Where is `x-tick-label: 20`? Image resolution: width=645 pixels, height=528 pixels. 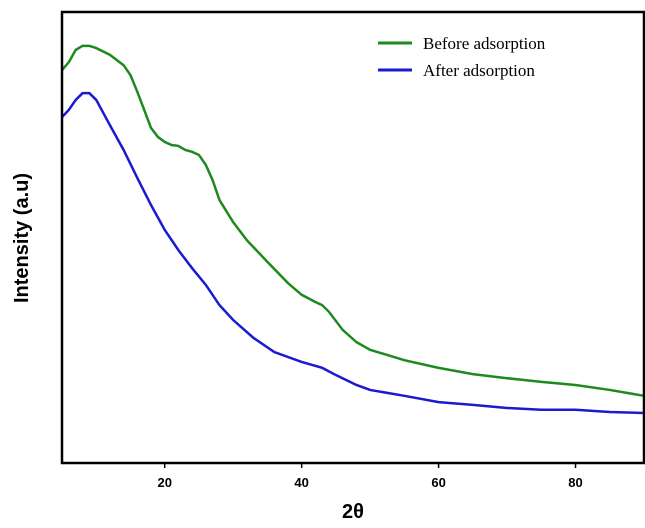 x-tick-label: 20 is located at coordinates (164, 482).